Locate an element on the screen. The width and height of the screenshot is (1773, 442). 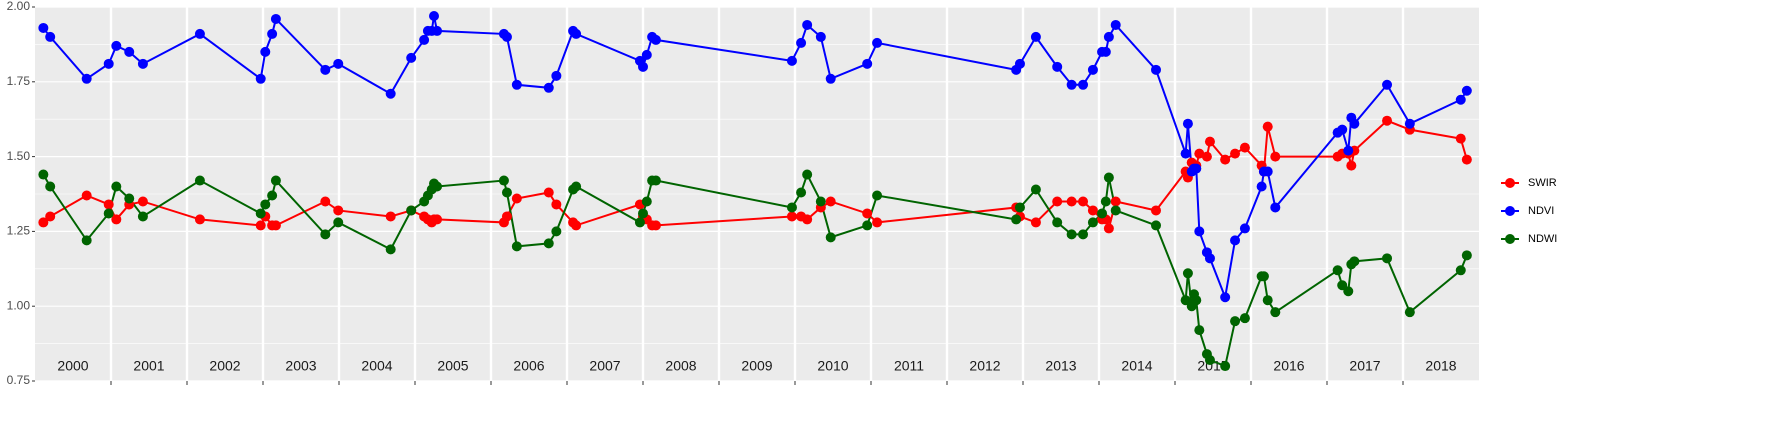
x-tick-label: 2001 is located at coordinates (148, 366).